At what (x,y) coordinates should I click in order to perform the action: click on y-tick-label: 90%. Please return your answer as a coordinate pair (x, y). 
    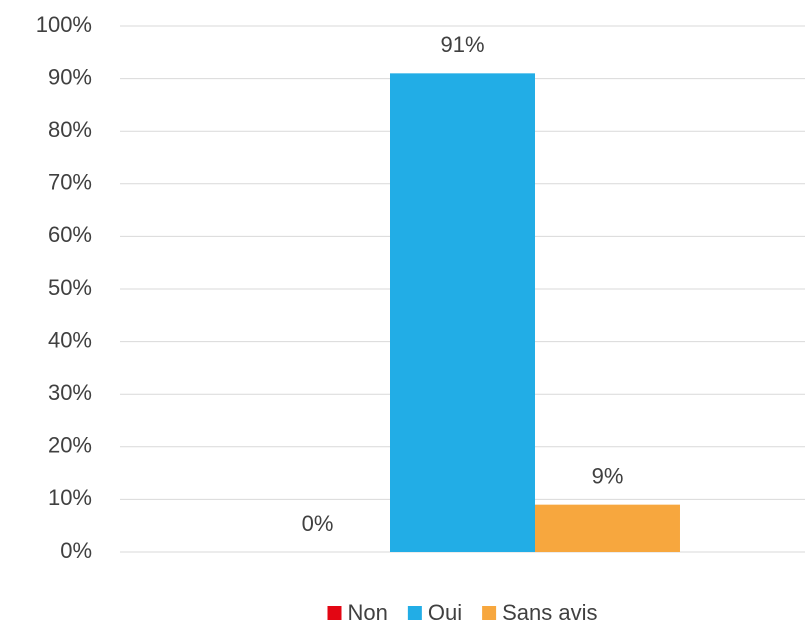
    Looking at the image, I should click on (70, 76).